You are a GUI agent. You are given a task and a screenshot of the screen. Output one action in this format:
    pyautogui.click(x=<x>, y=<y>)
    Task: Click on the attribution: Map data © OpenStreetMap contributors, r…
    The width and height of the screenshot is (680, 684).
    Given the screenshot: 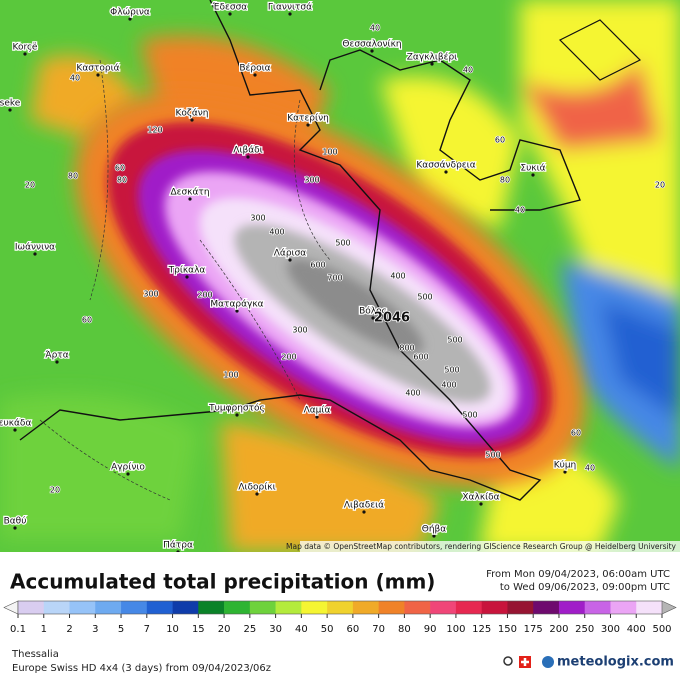 What is the action you would take?
    pyautogui.click(x=481, y=546)
    